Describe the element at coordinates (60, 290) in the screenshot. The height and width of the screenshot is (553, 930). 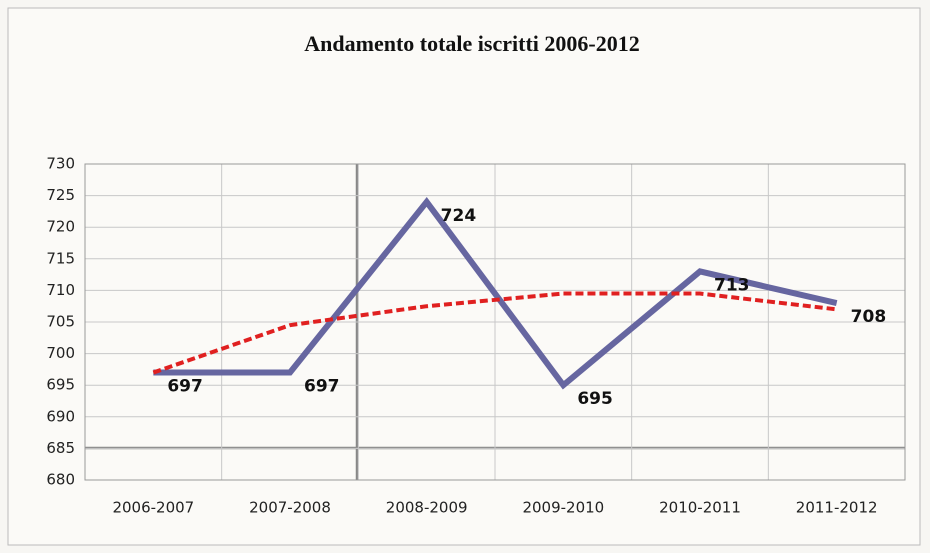
I see `y-tick-label: 710` at that location.